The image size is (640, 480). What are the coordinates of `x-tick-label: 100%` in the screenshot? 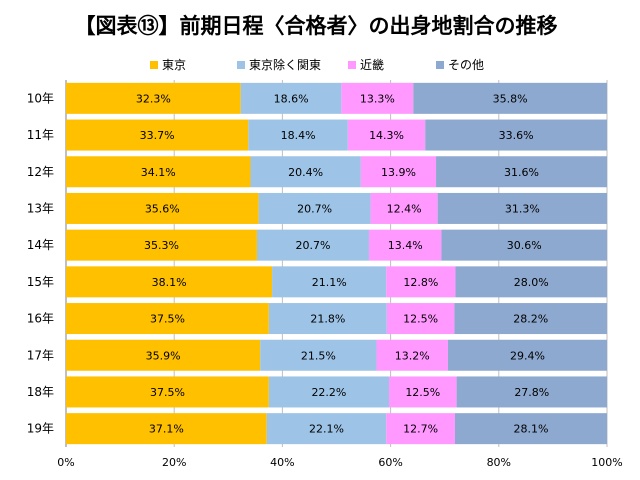 It's located at (606, 462).